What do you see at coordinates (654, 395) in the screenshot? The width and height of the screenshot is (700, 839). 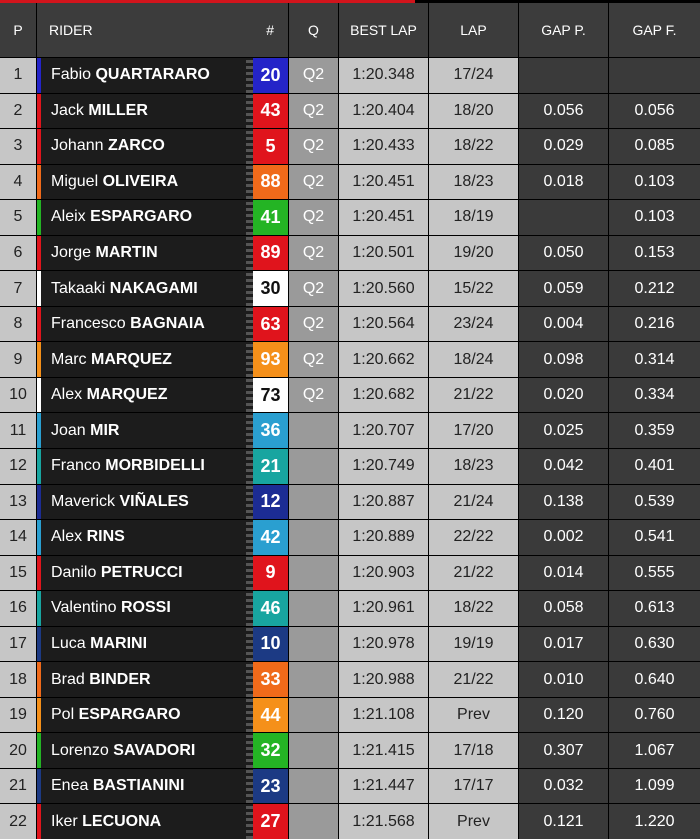 I see `gap-first: 0.334` at bounding box center [654, 395].